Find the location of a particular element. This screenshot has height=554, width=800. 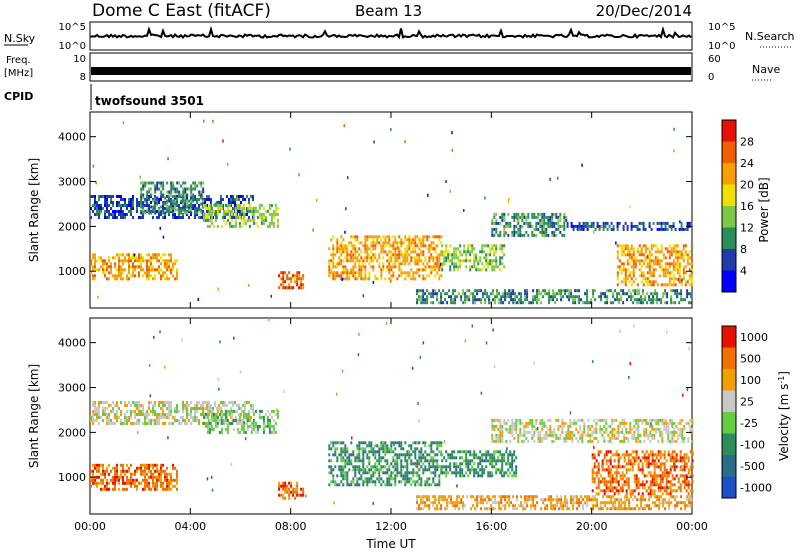

y-tick-label: 4000 is located at coordinates (72, 137).